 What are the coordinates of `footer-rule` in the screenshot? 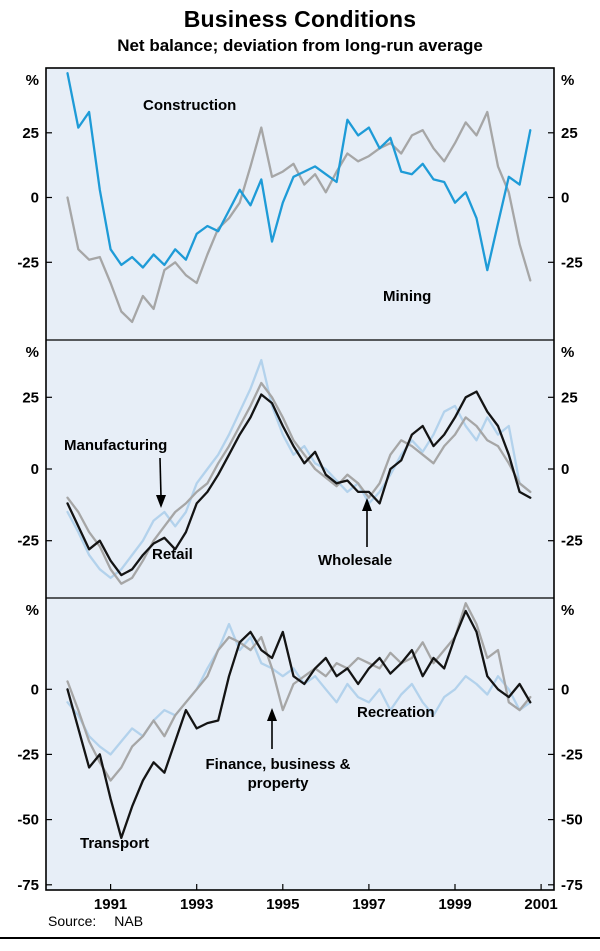 It's located at (300, 938).